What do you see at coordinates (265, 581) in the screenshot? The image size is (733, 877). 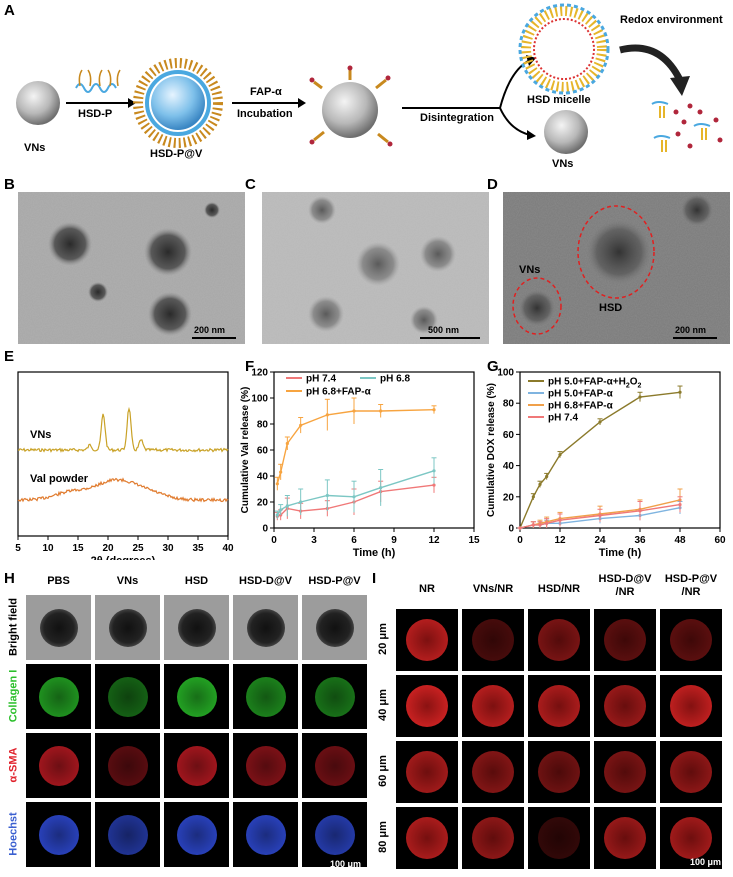 I see `col-header: HSD-D@V` at bounding box center [265, 581].